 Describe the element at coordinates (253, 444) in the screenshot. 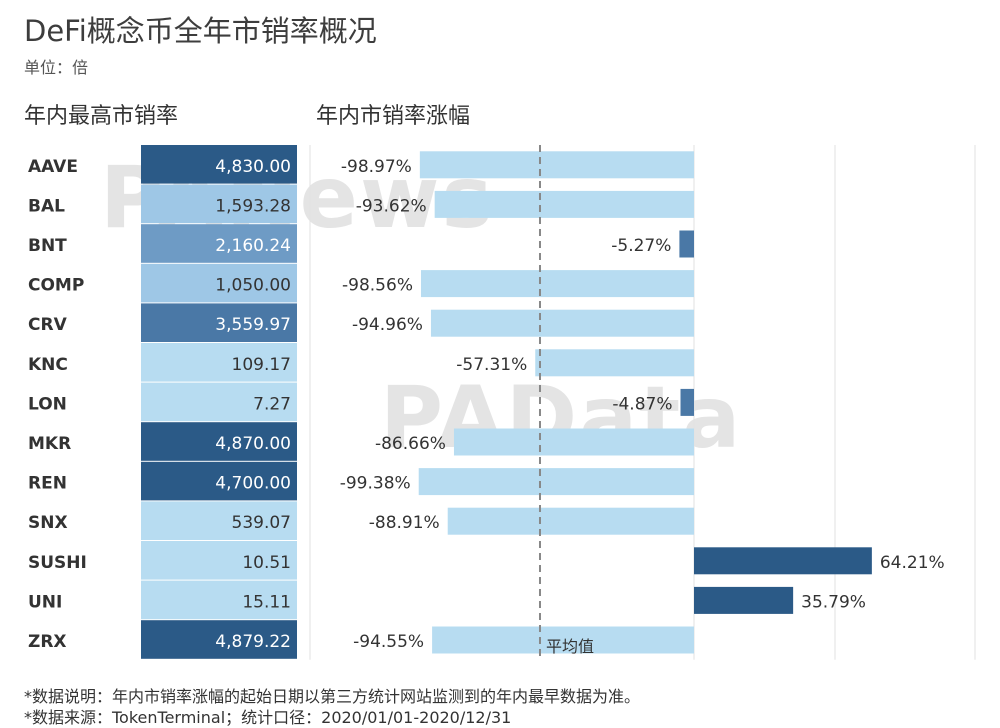

I see `ps-value-label: 4,870.00` at that location.